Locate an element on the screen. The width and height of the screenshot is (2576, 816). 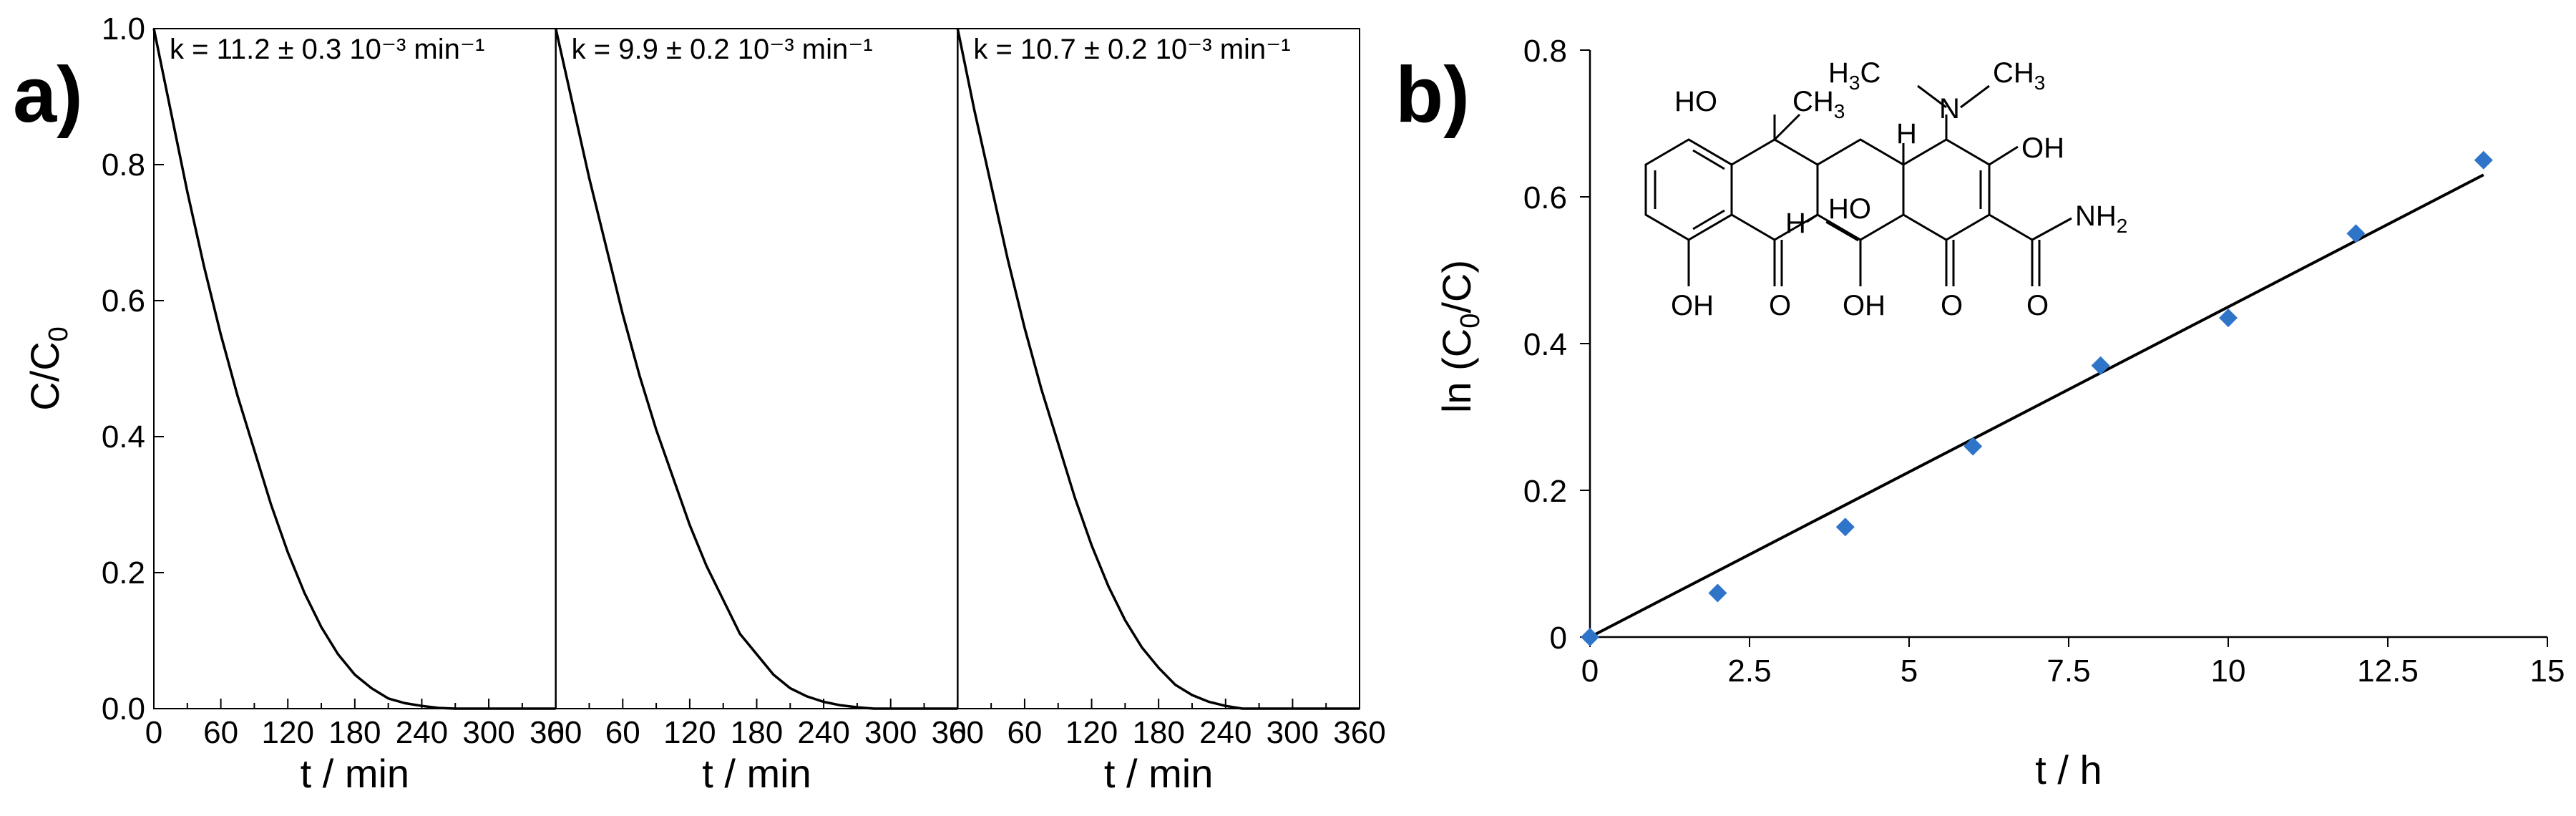
label-h-upper: H is located at coordinates (1906, 134).